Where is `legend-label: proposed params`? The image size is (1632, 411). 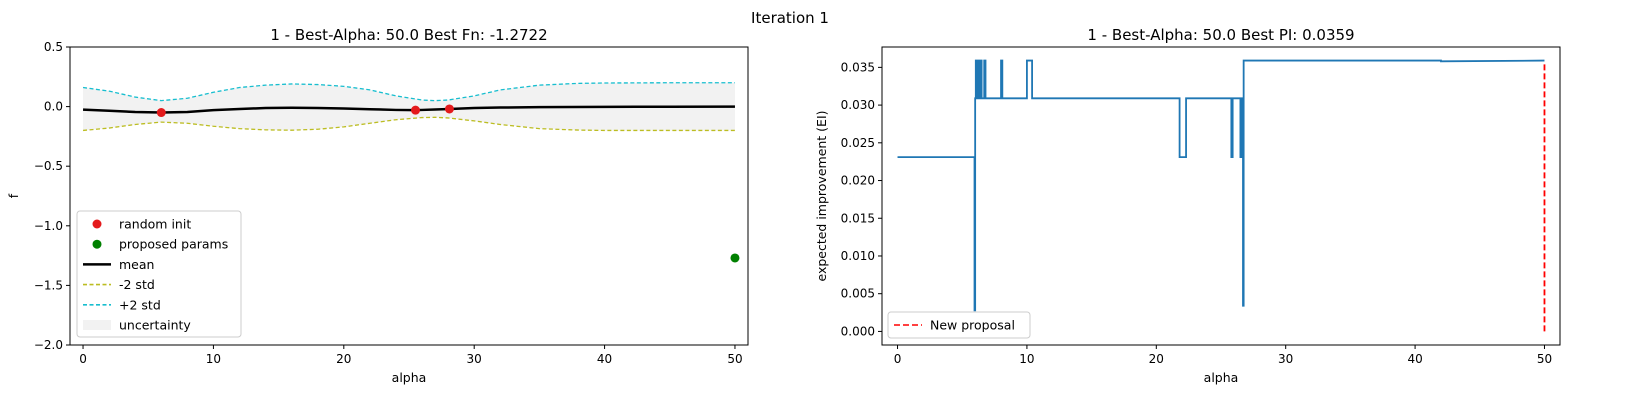 legend-label: proposed params is located at coordinates (173, 244).